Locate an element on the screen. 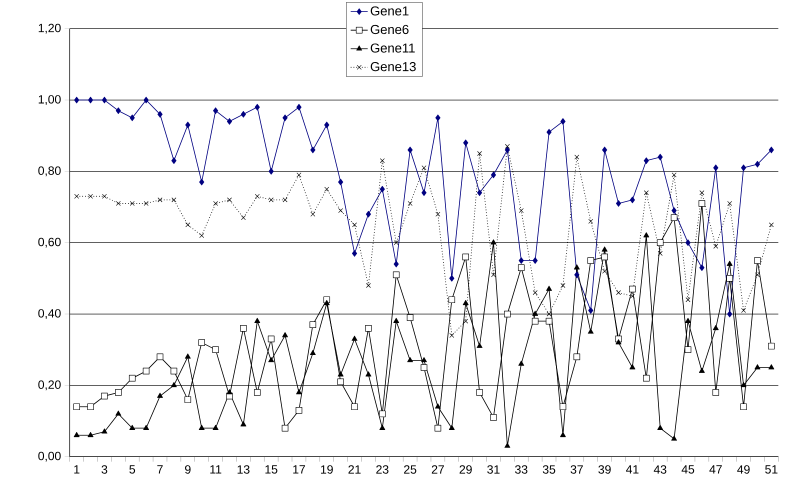 Image resolution: width=790 pixels, height=504 pixels. x-tick-label: 45 is located at coordinates (688, 469).